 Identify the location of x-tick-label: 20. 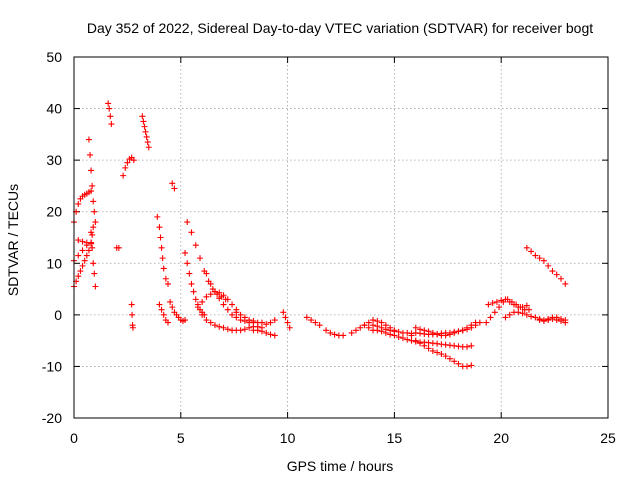
(501, 438).